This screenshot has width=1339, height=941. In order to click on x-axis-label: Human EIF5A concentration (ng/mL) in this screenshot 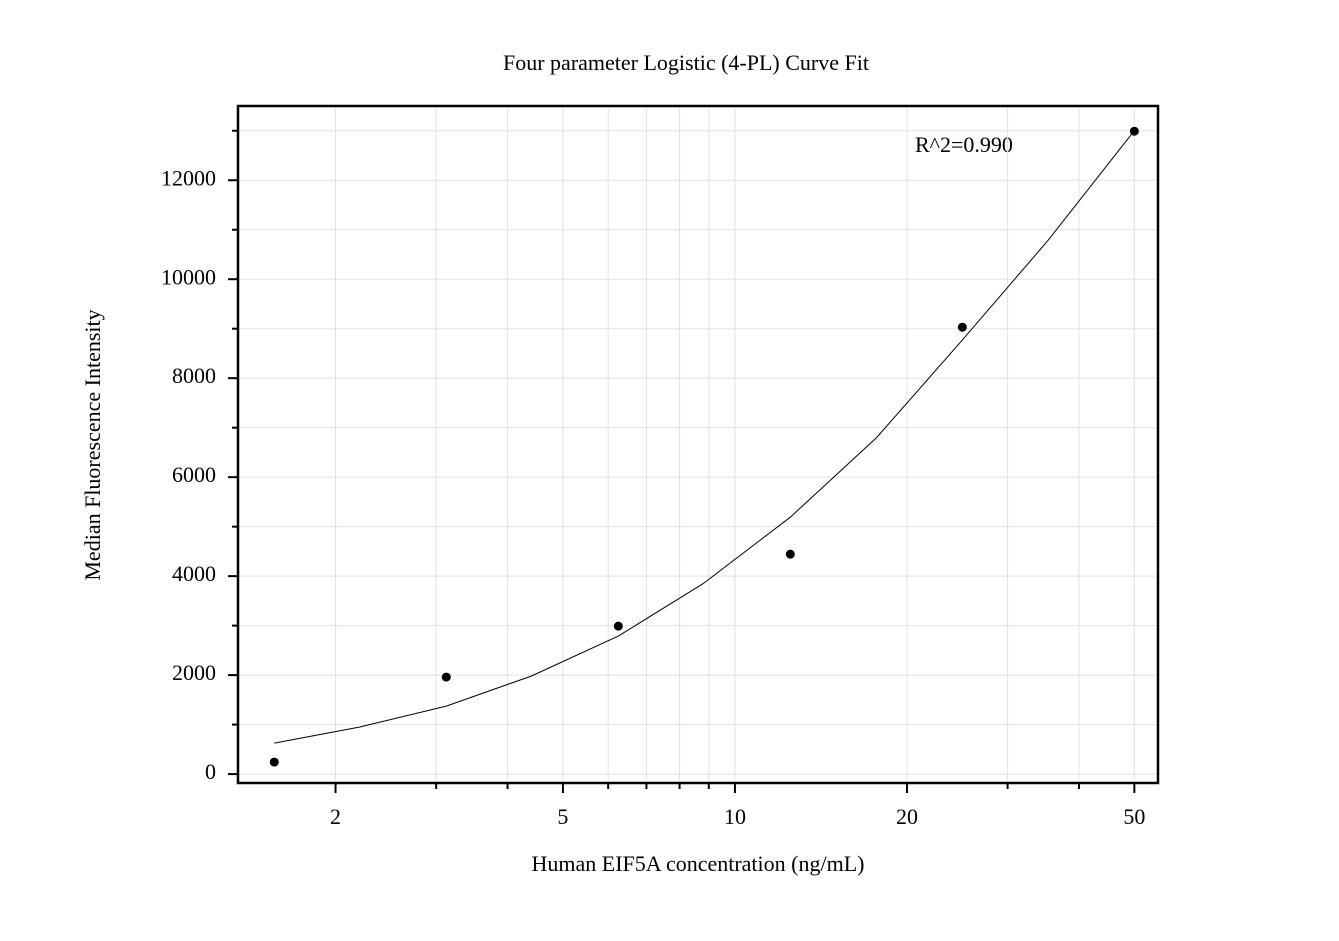, I will do `click(698, 863)`.